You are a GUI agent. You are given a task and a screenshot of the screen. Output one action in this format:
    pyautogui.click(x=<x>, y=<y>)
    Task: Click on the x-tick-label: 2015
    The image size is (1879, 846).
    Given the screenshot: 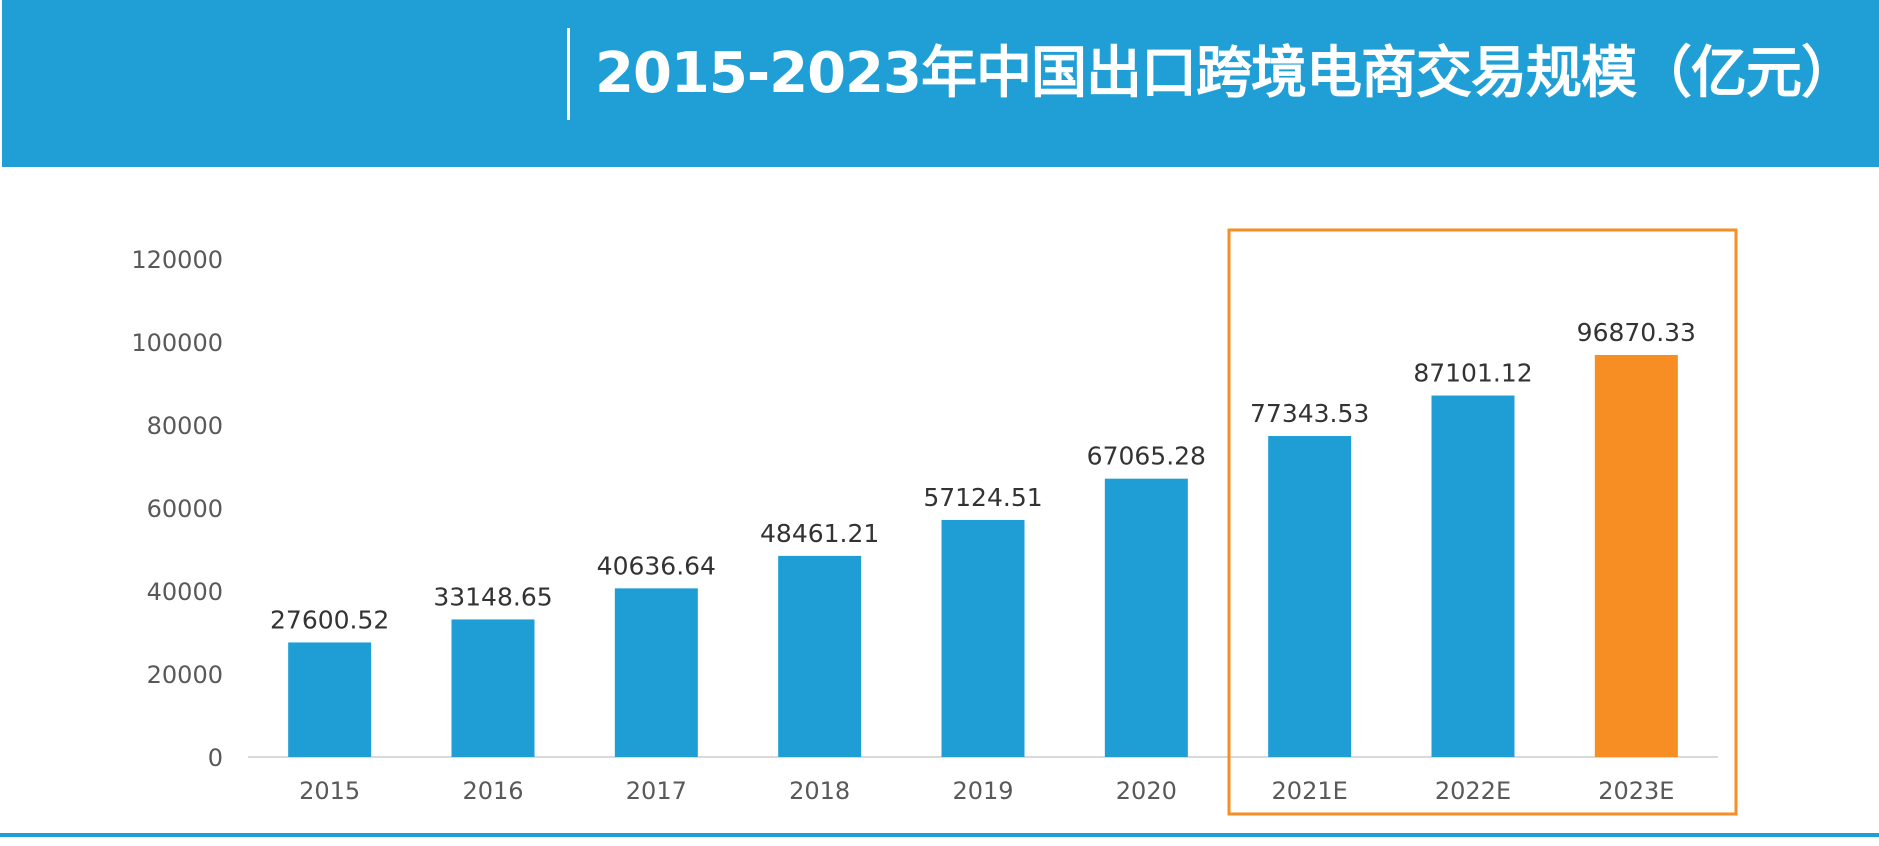 What is the action you would take?
    pyautogui.click(x=329, y=791)
    